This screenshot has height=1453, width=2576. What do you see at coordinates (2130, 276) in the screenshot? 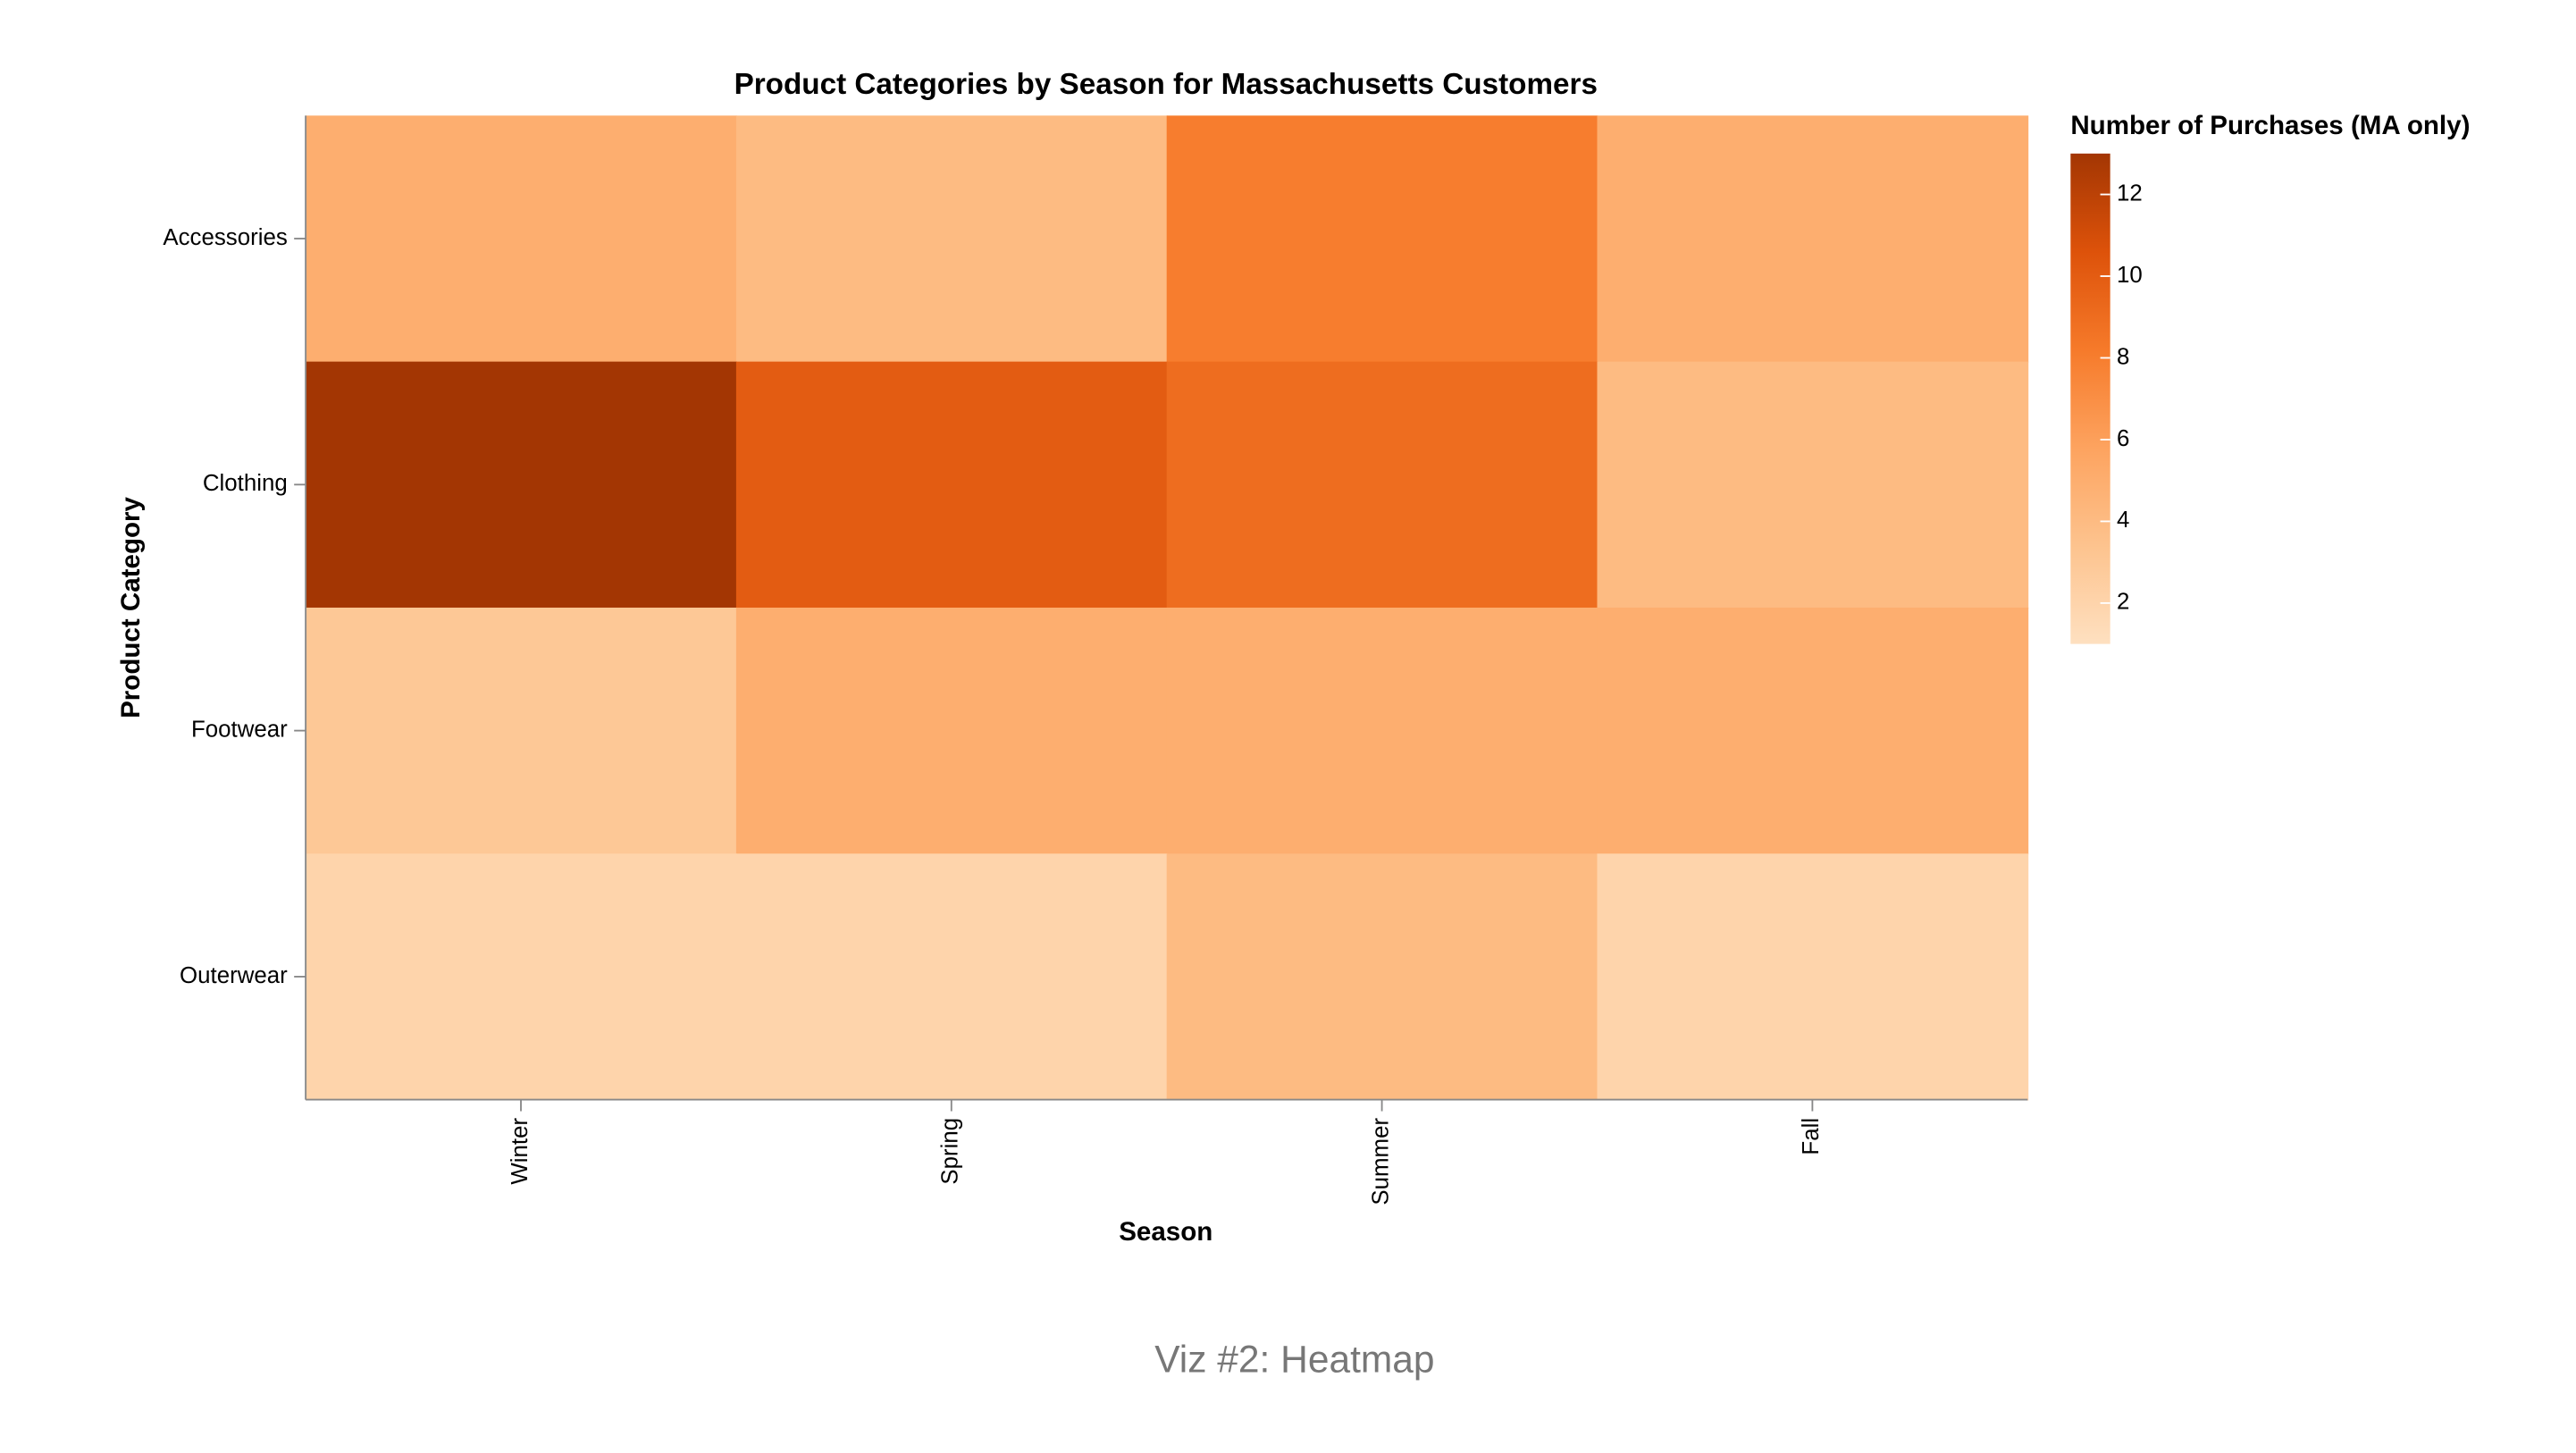
I see `legend-tick-label: 10` at bounding box center [2130, 276].